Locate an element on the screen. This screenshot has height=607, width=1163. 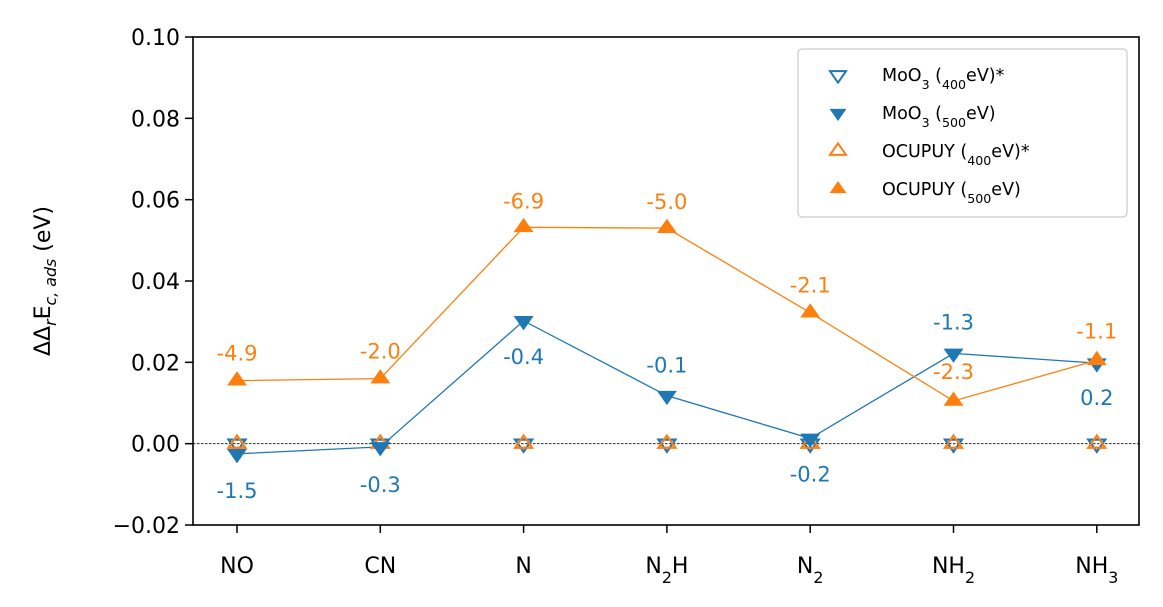
legend-label: OCUPUY (500eV) is located at coordinates (951, 193).